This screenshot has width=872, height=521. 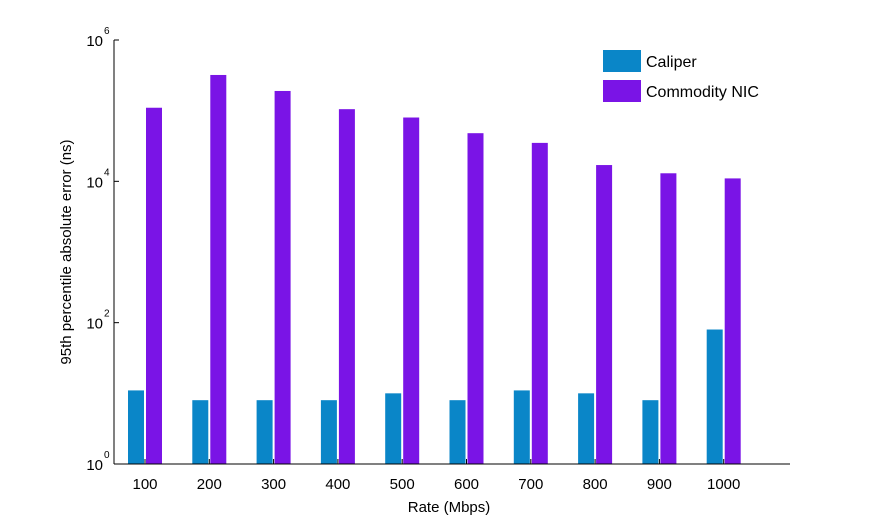 I want to click on x-tick-label: 700, so click(x=530, y=484).